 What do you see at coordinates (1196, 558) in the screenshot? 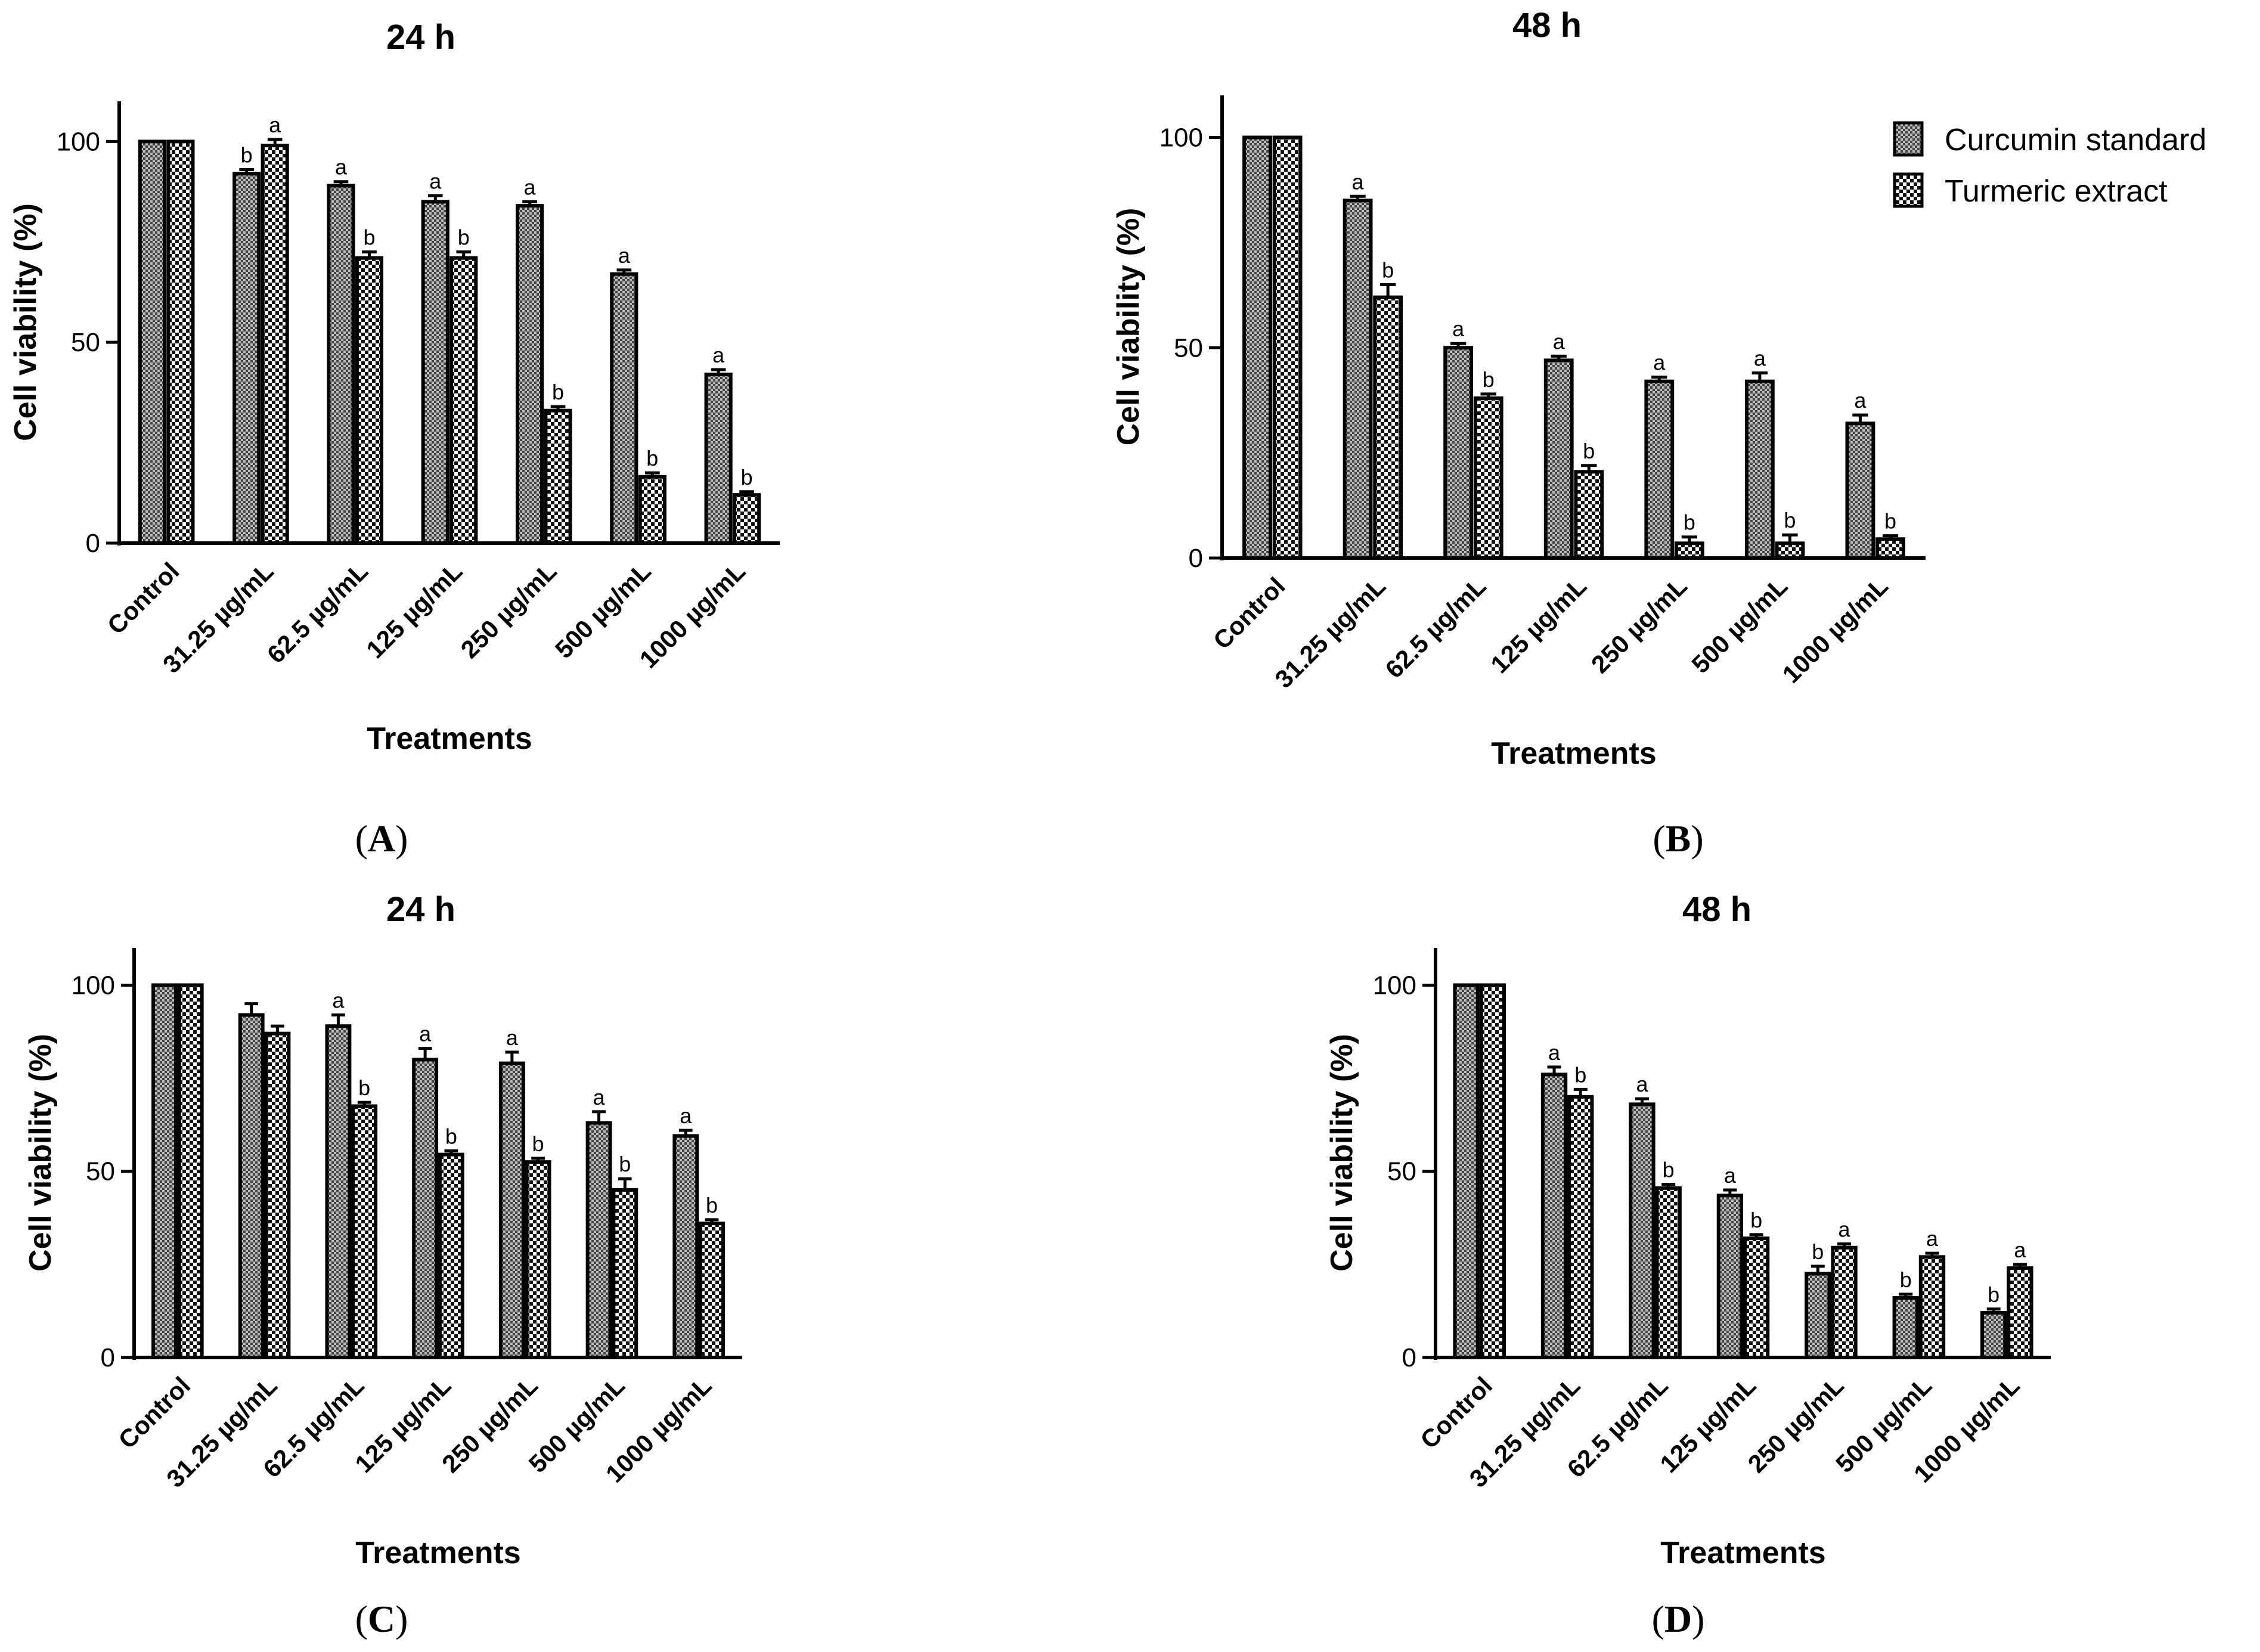
I see `y-tick-label-b: 0` at bounding box center [1196, 558].